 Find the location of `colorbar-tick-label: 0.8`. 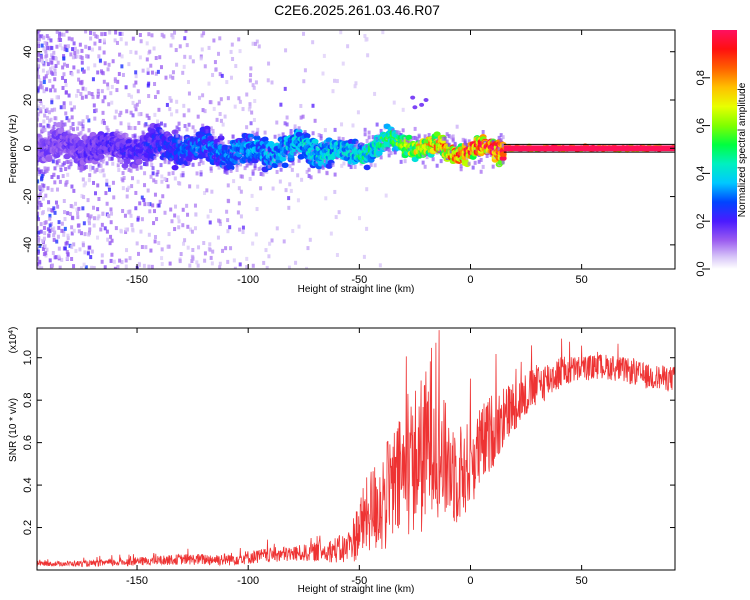

colorbar-tick-label: 0.8 is located at coordinates (701, 77).